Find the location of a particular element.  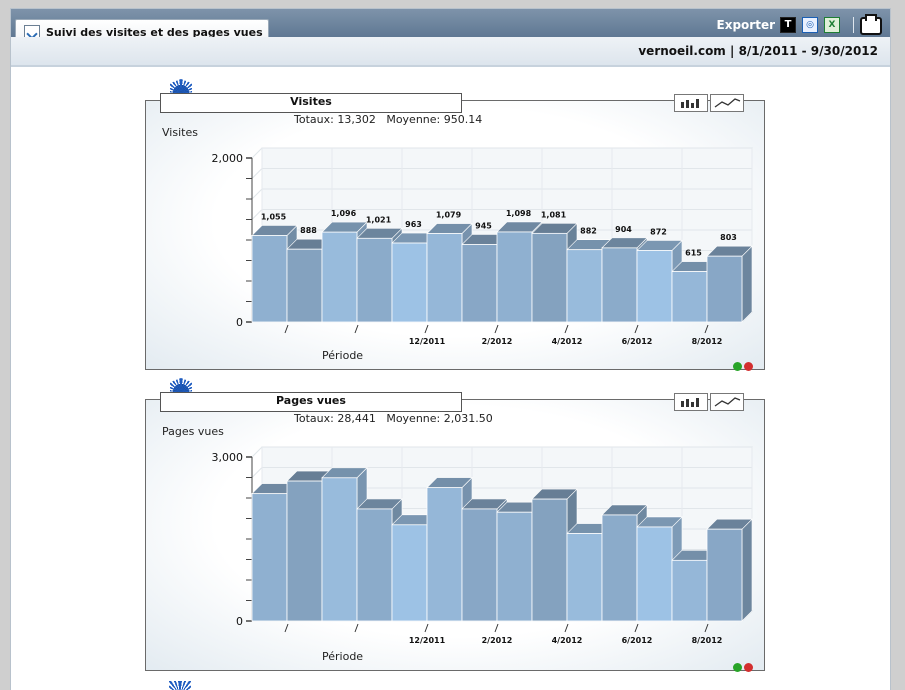

data-label: 963 is located at coordinates (413, 224).